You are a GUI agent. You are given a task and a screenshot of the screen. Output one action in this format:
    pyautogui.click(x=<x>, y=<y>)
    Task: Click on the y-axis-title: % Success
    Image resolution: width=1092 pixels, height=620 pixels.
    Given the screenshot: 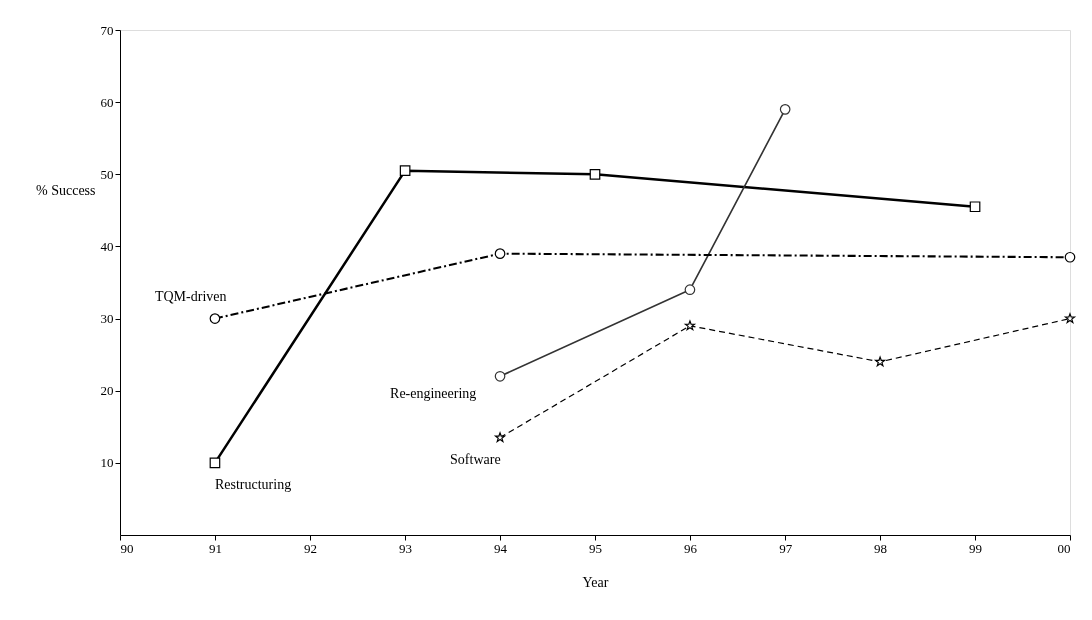 What is the action you would take?
    pyautogui.click(x=66, y=190)
    